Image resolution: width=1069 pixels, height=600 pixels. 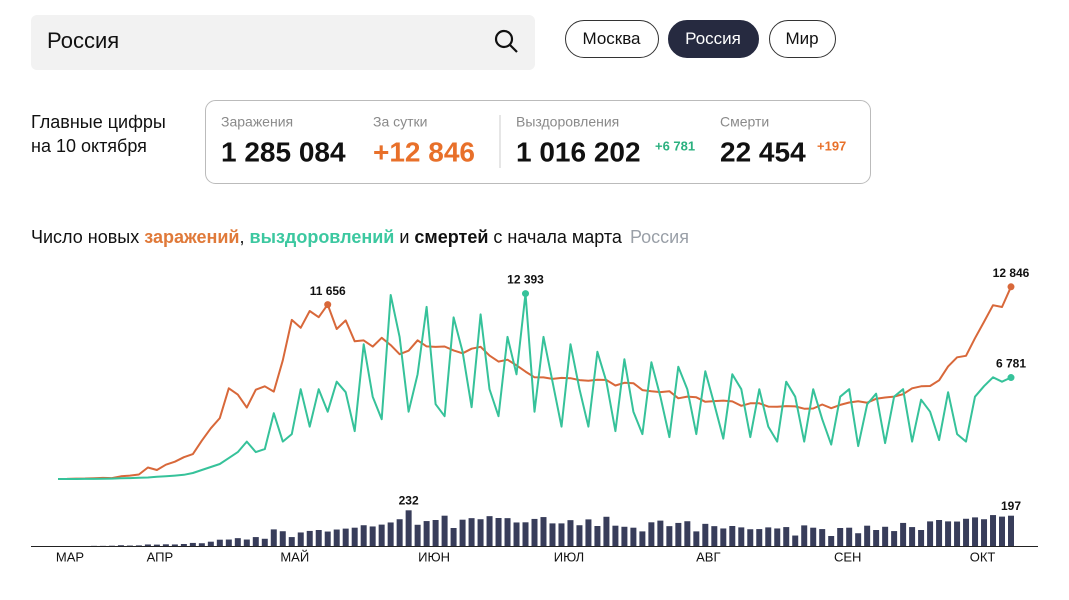 I want to click on summary-title: Главные цифры, so click(x=98, y=122).